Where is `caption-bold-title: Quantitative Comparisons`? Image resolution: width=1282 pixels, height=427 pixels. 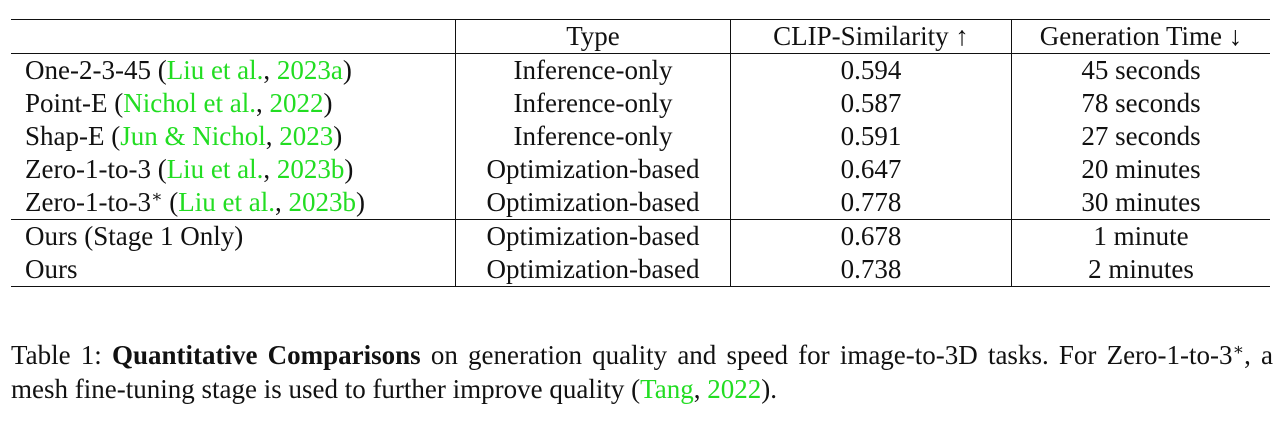 caption-bold-title: Quantitative Comparisons is located at coordinates (266, 355).